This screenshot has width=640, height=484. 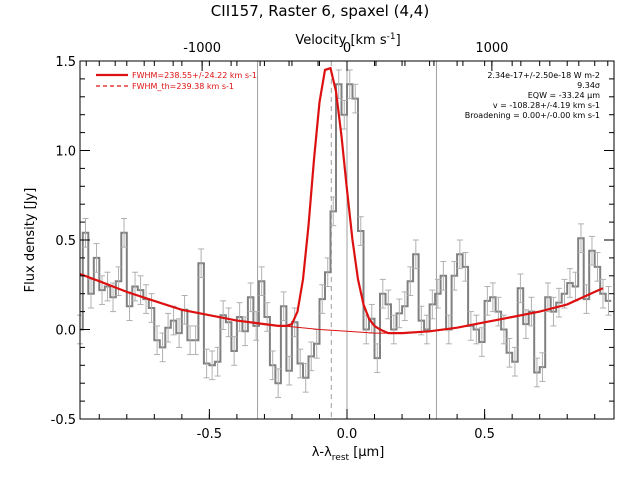 What do you see at coordinates (491, 48) in the screenshot?
I see `top-tick-label: 1000` at bounding box center [491, 48].